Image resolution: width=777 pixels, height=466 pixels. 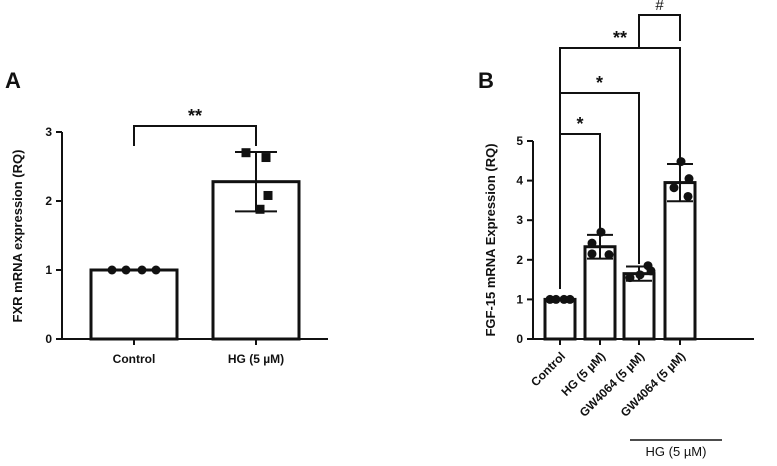 I want to click on panel-b-y-tick-label: 1, so click(x=519, y=299).